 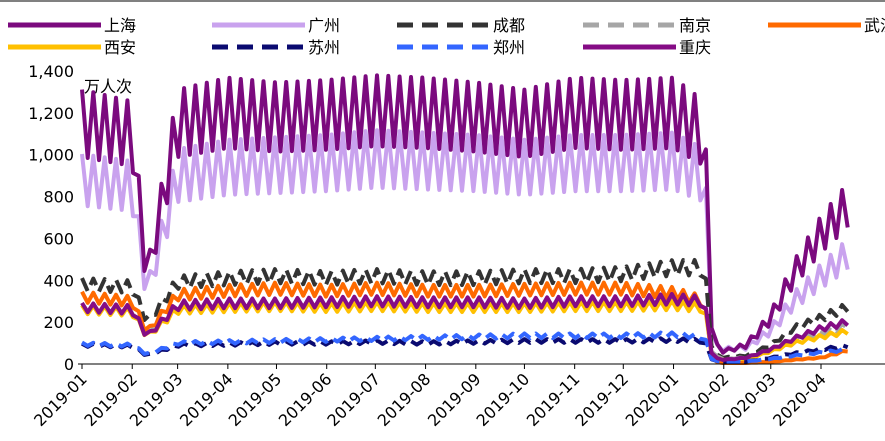 What do you see at coordinates (695, 47) in the screenshot?
I see `legend-label: 重庆` at bounding box center [695, 47].